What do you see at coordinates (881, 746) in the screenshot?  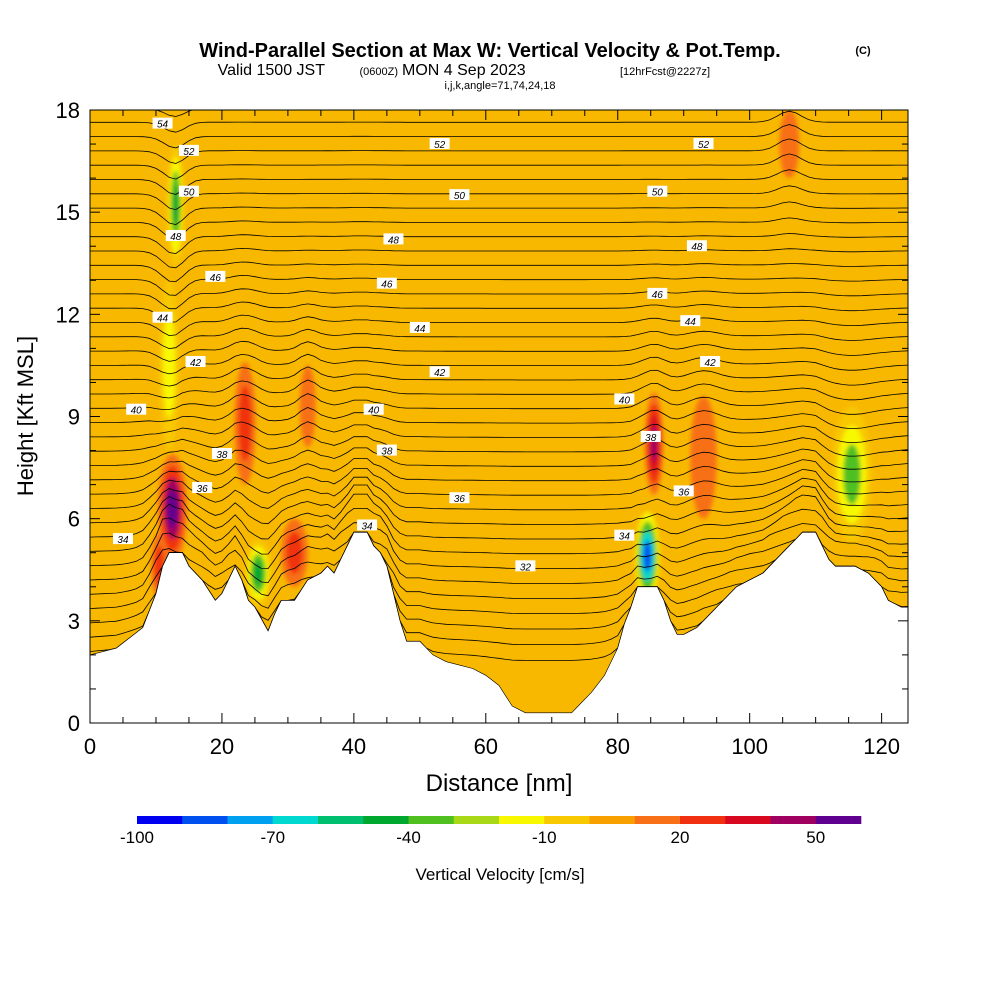 I see `x-tick-label: 120` at bounding box center [881, 746].